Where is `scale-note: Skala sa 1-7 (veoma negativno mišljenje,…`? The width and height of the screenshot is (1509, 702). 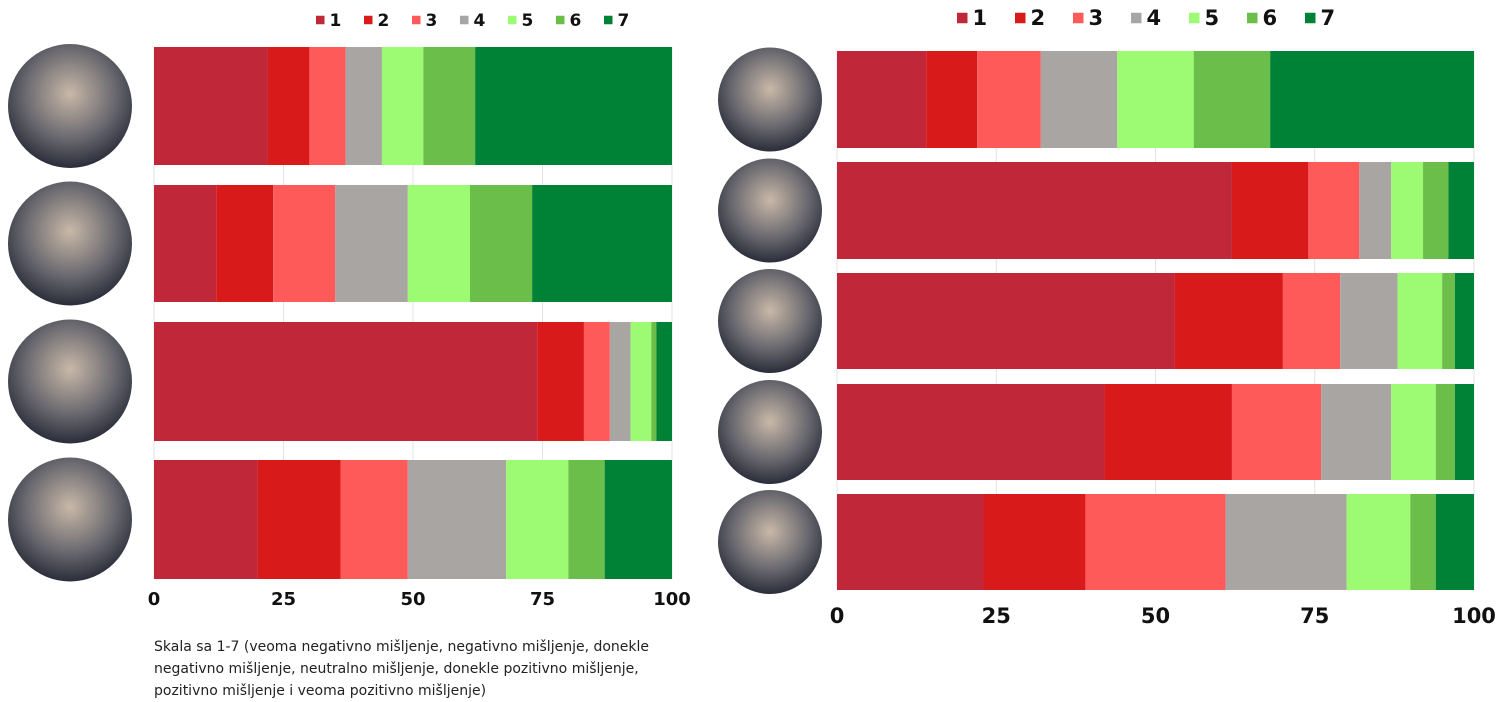
scale-note: Skala sa 1-7 (veoma negativno mišljenje,… is located at coordinates (402, 669).